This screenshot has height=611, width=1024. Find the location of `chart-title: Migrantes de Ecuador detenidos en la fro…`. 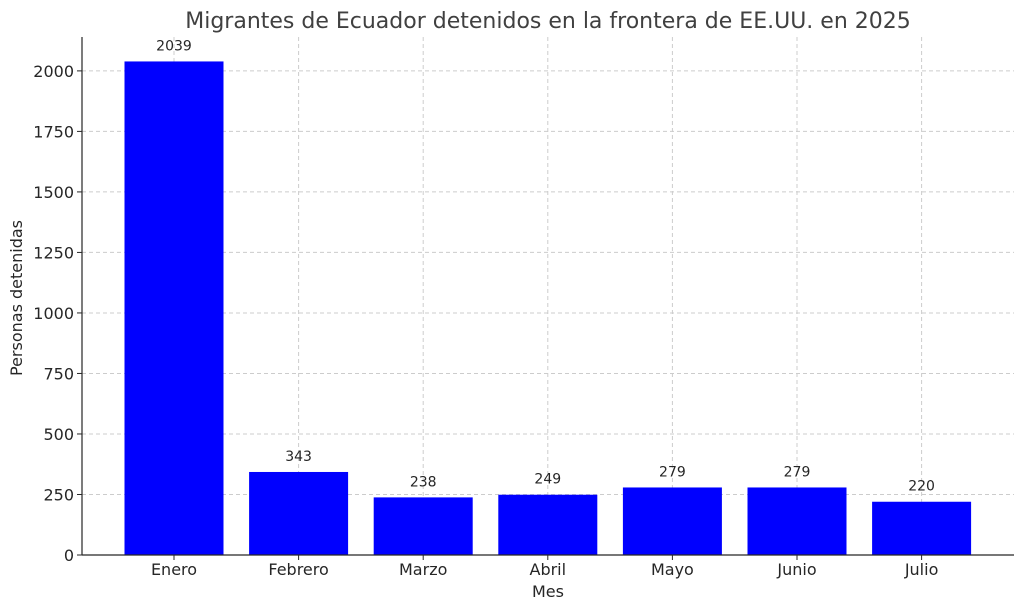

chart-title: Migrantes de Ecuador detenidos en la fro… is located at coordinates (548, 21).